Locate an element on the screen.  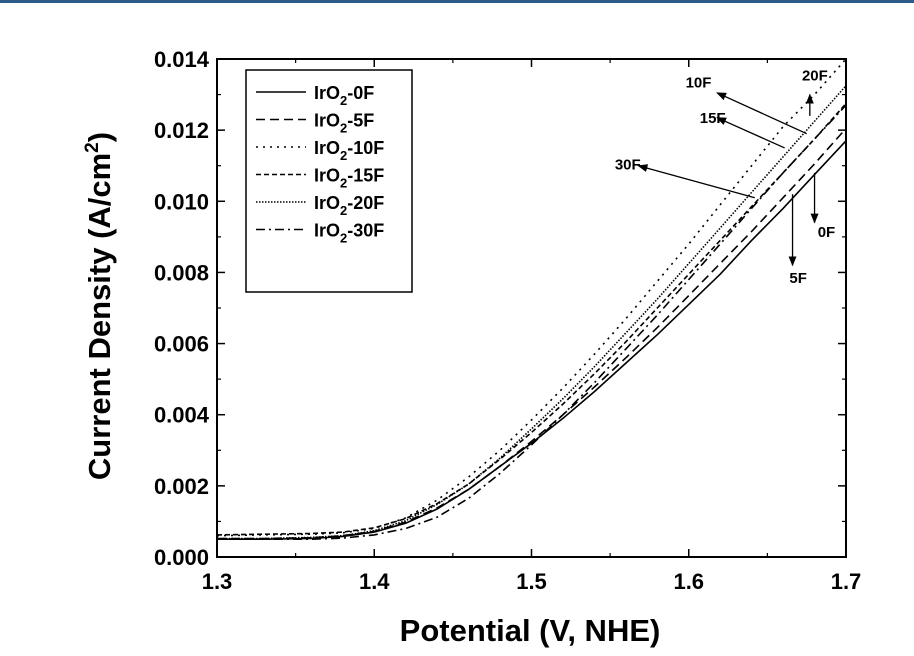
top-rule is located at coordinates (457, 1).